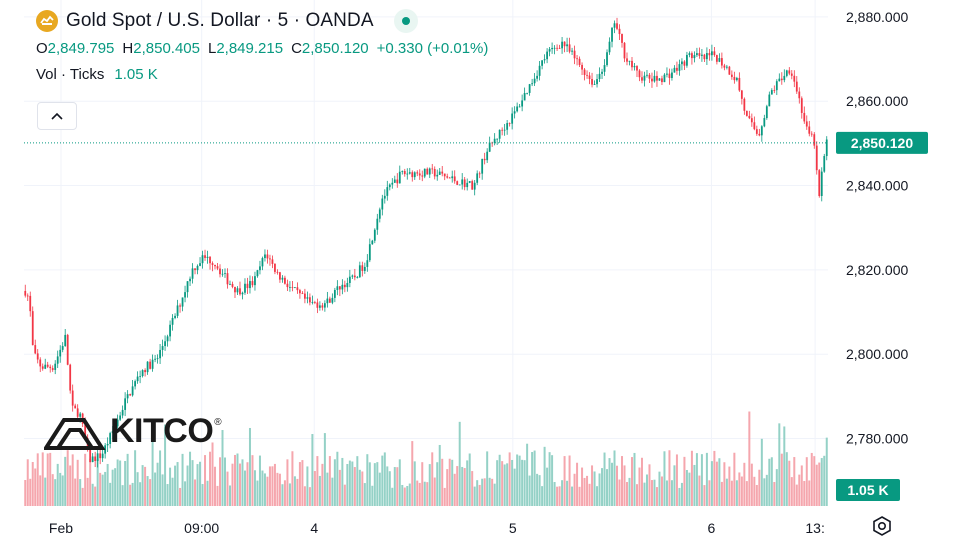 The image size is (960, 540). What do you see at coordinates (47, 21) in the screenshot?
I see `oanda-logo-icon` at bounding box center [47, 21].